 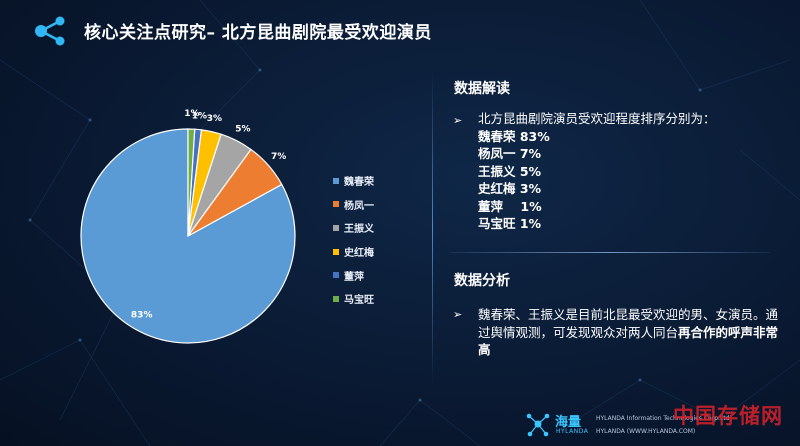 I want to click on rank-item: 马宝旺 1%, so click(x=510, y=223).